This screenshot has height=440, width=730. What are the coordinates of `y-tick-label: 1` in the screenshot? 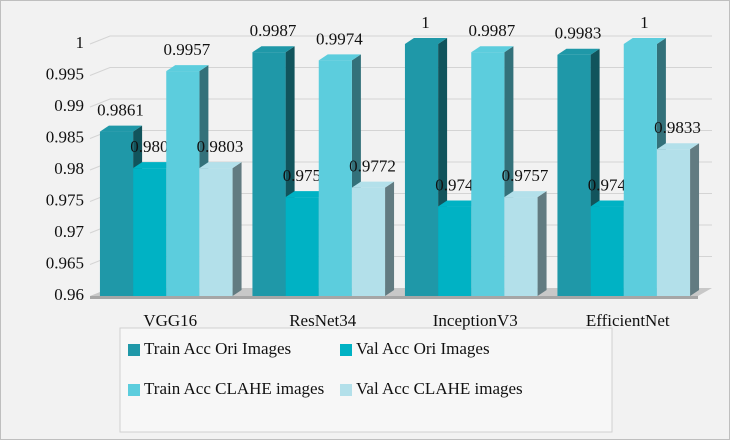 It's located at (80, 42).